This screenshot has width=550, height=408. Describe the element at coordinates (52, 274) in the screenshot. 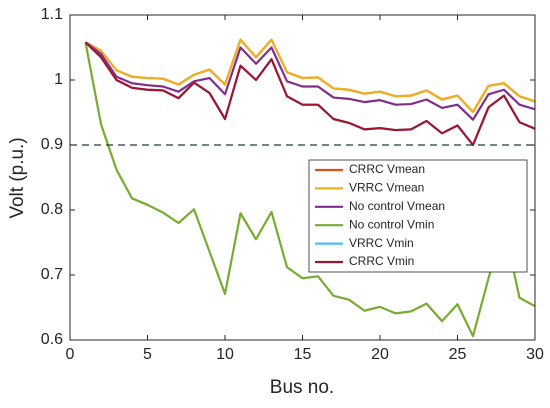

I see `y-tick-label: 0.7` at that location.